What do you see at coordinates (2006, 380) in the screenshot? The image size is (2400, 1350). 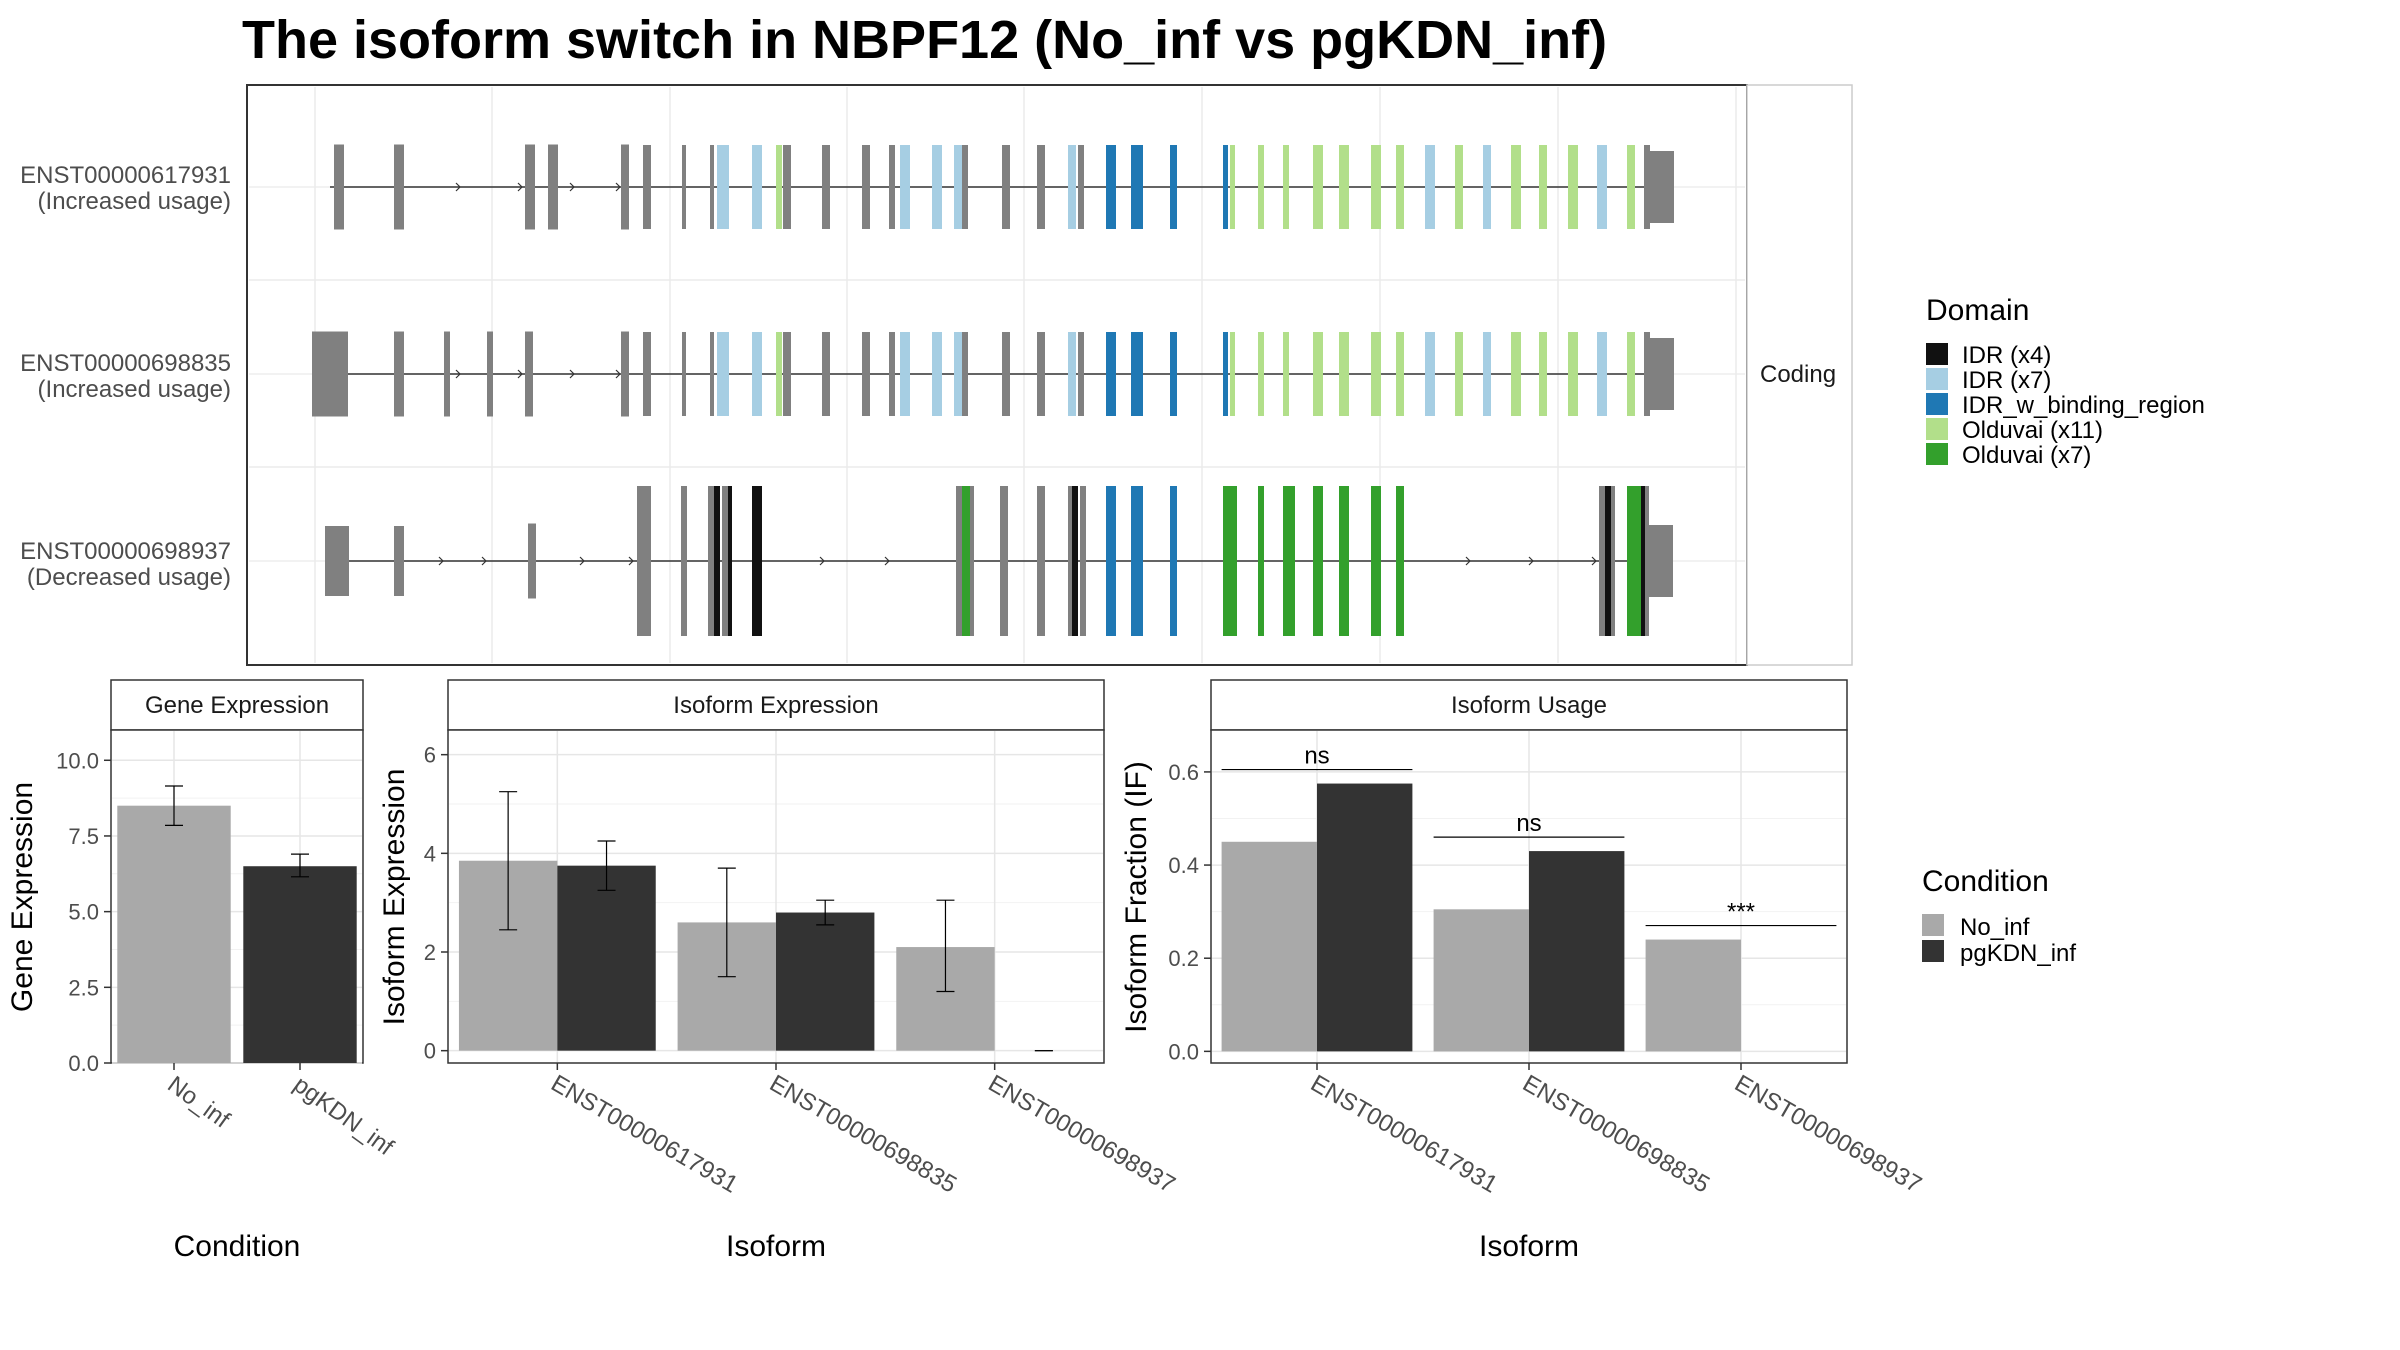 I see `legend-label-idr-x7: IDR (x7)` at bounding box center [2006, 380].